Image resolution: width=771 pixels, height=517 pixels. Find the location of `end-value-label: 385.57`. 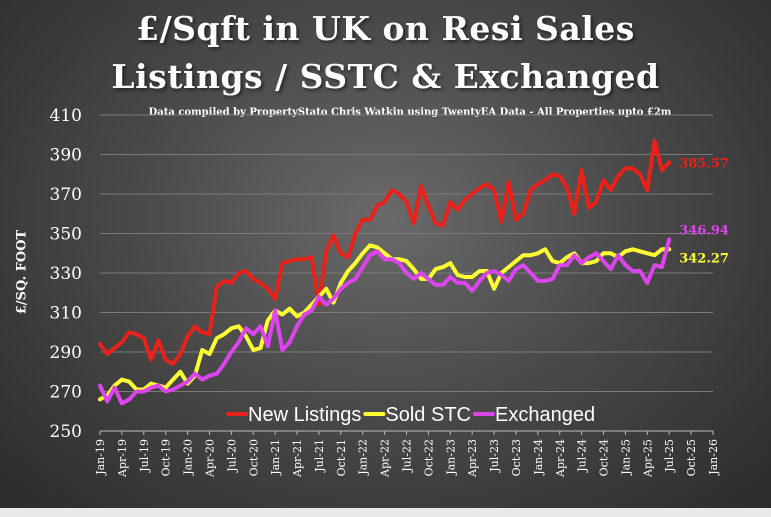

end-value-label: 385.57 is located at coordinates (704, 163).